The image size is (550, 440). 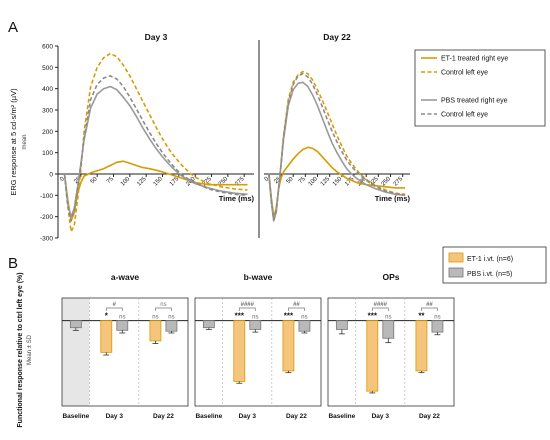 What do you see at coordinates (46, 239) in the screenshot?
I see `y-tick-label-a: -300` at bounding box center [46, 239].